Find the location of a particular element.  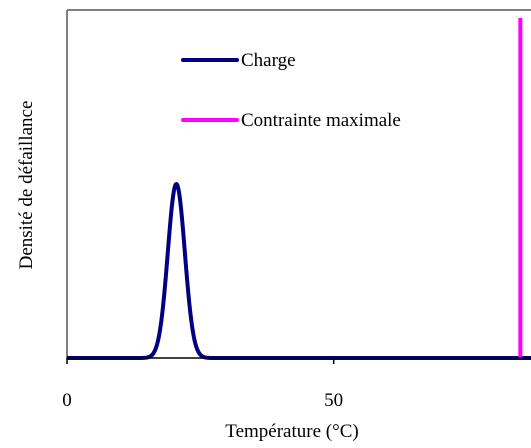

legend-label: Contrainte maximale is located at coordinates (321, 120).